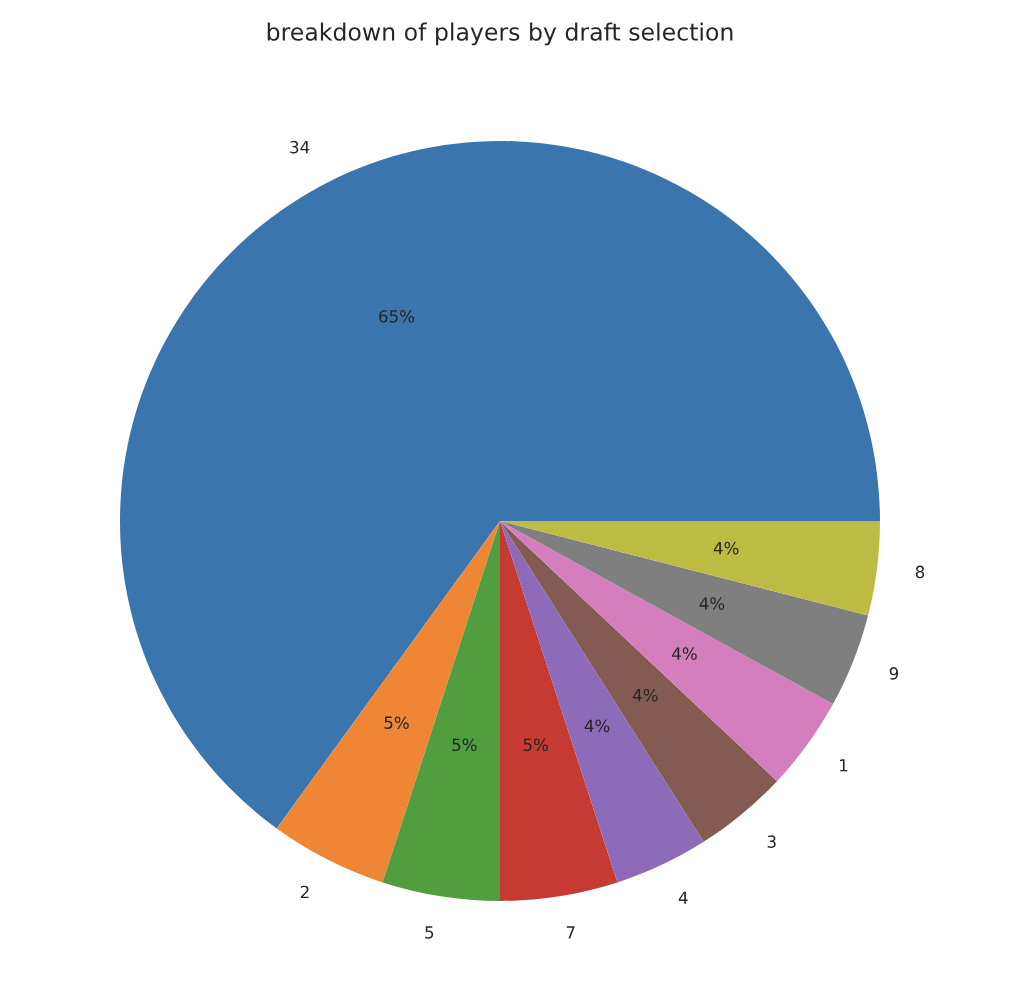  What do you see at coordinates (771, 841) in the screenshot?
I see `slice-label: 3` at bounding box center [771, 841].